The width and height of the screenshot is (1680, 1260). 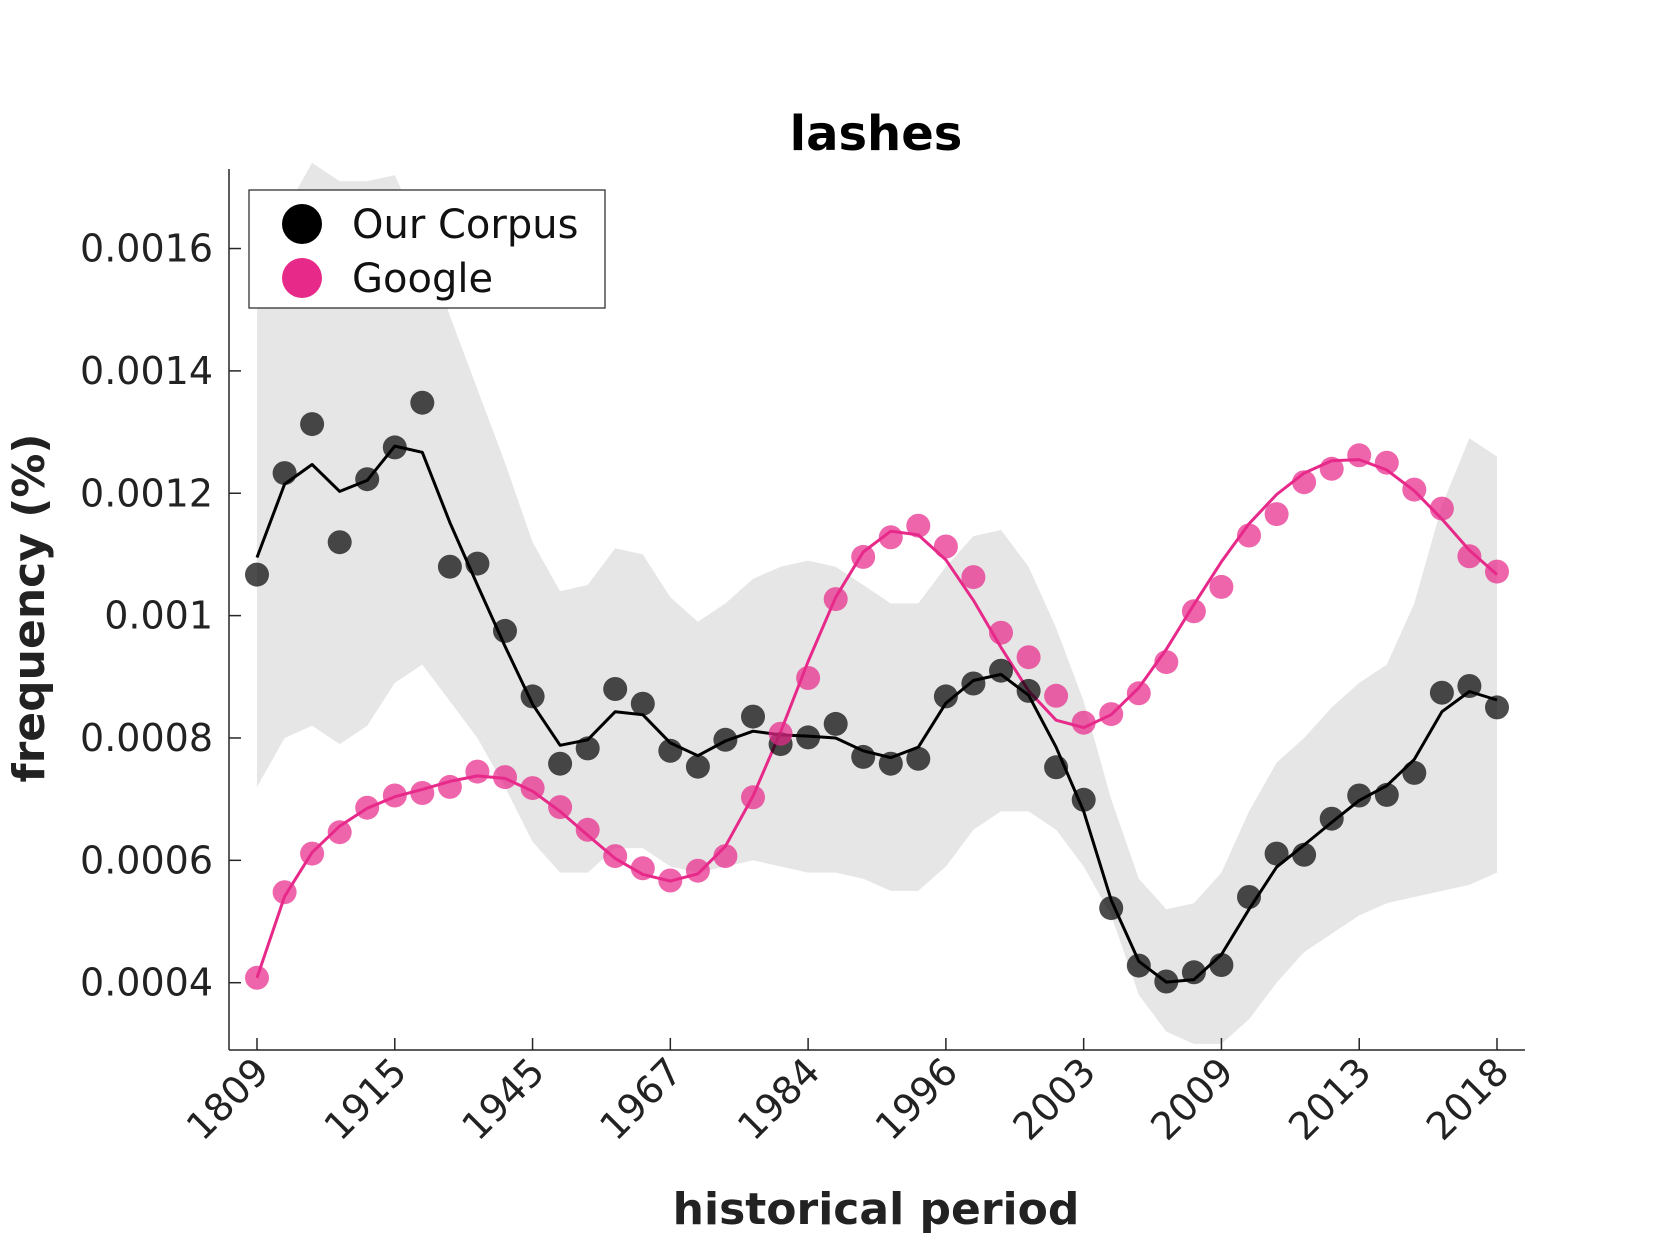 I want to click on x-tick-label: 1984, so click(x=779, y=1099).